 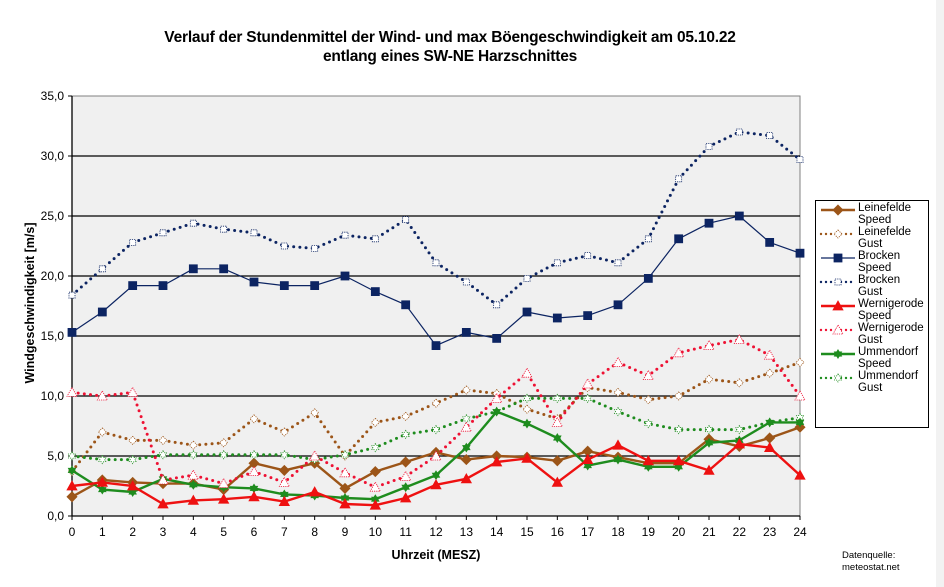 What do you see at coordinates (770, 532) in the screenshot?
I see `x-tick-label: 23` at bounding box center [770, 532].